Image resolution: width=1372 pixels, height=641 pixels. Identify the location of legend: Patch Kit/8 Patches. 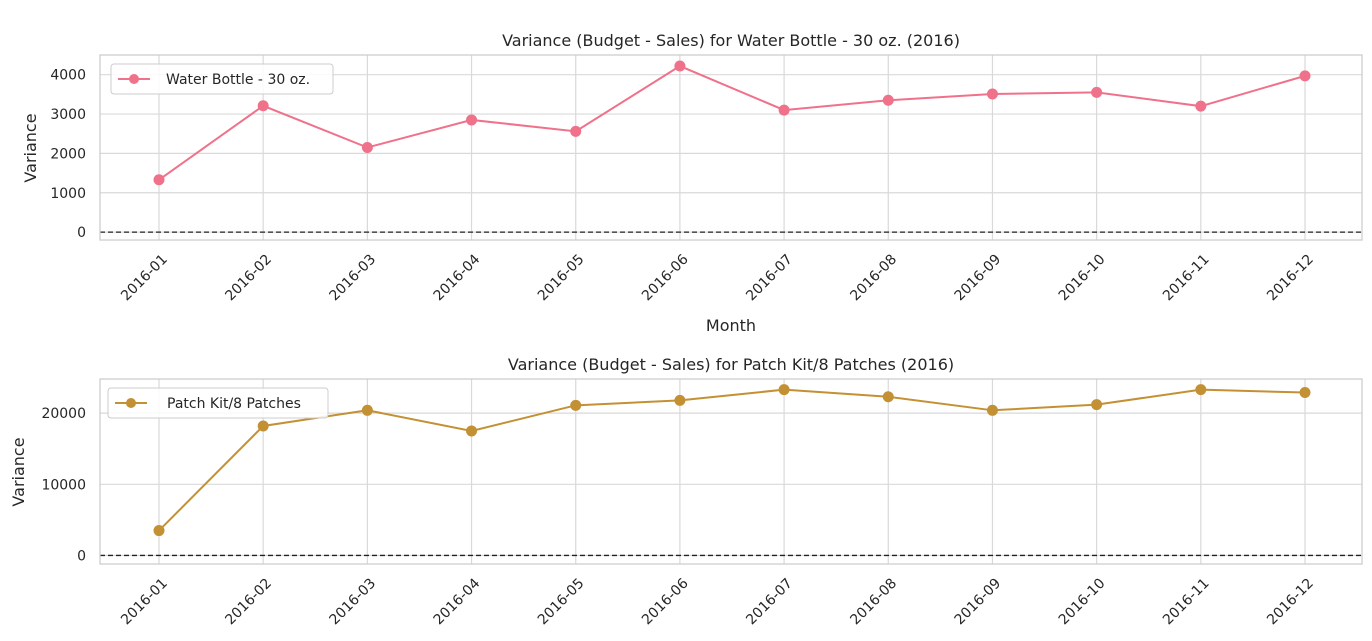
(218, 403).